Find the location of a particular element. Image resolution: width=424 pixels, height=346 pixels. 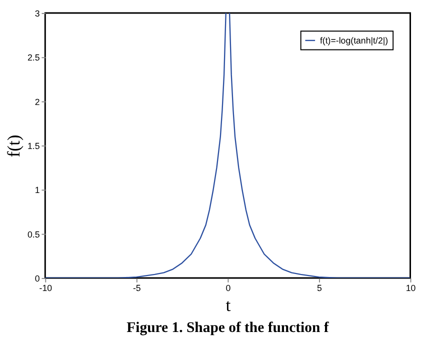

y-tick-label: 0 is located at coordinates (37, 278).